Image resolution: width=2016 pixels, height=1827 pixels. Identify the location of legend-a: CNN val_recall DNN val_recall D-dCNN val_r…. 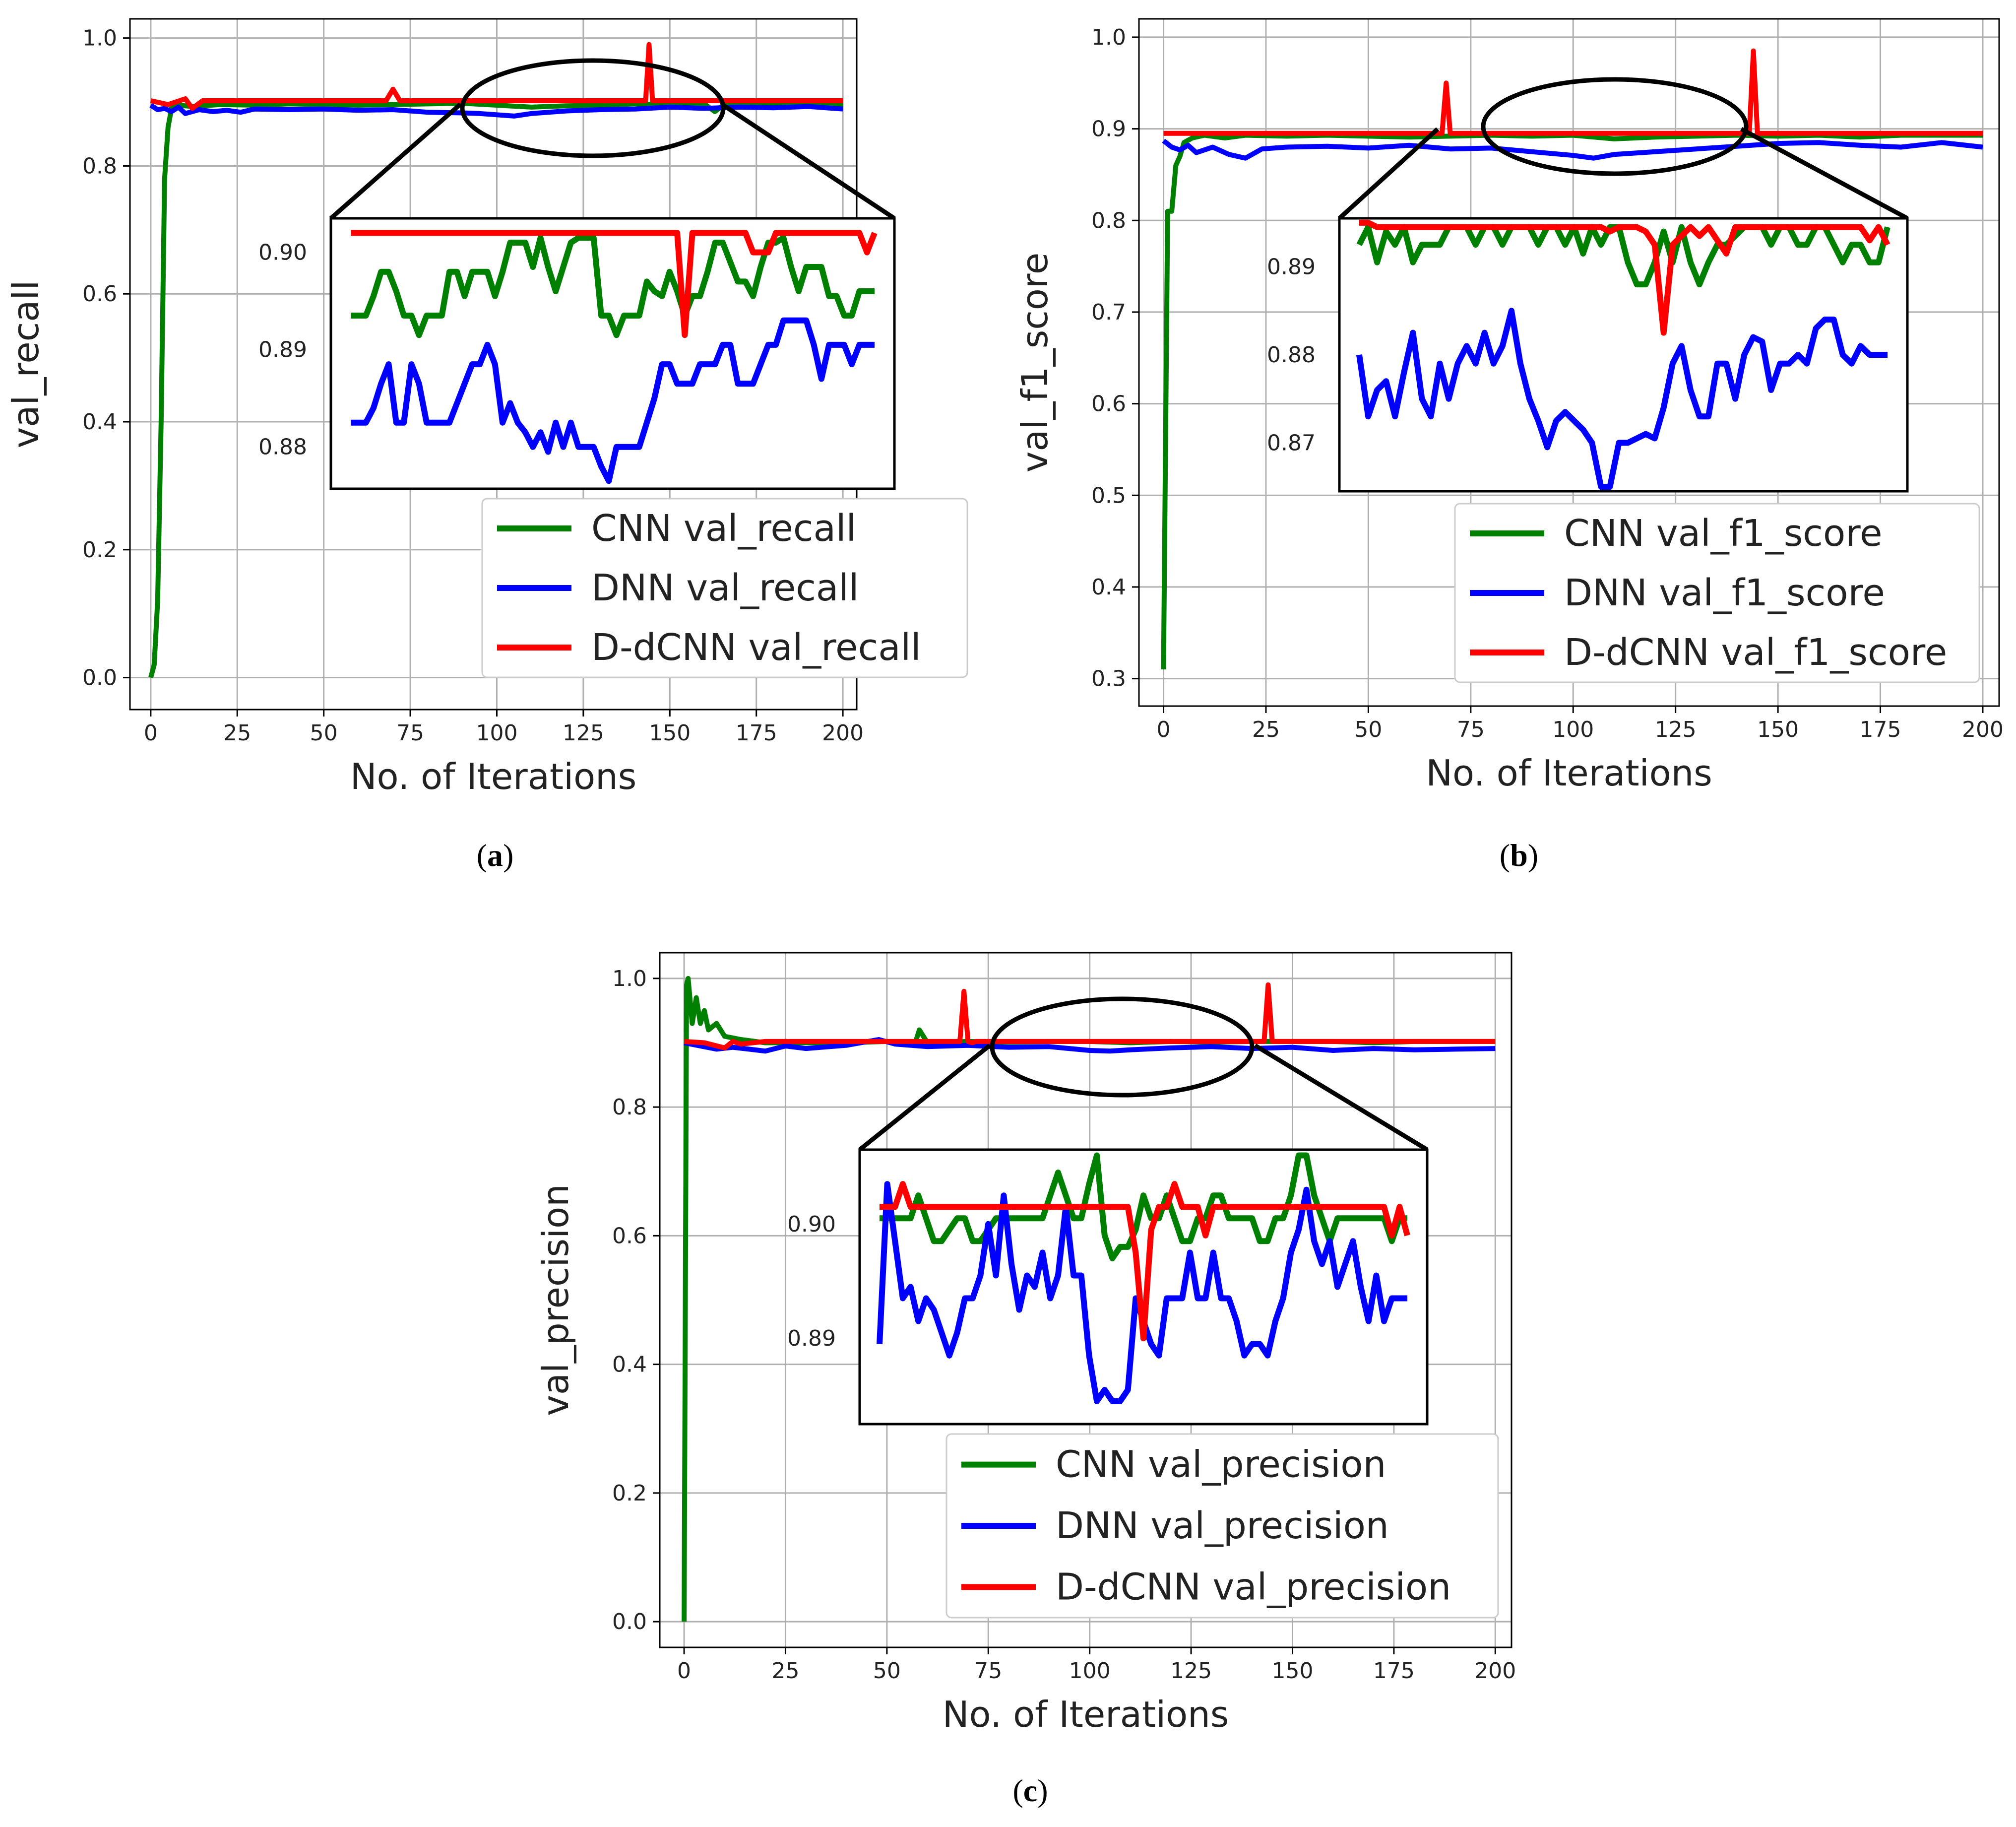
(724, 588).